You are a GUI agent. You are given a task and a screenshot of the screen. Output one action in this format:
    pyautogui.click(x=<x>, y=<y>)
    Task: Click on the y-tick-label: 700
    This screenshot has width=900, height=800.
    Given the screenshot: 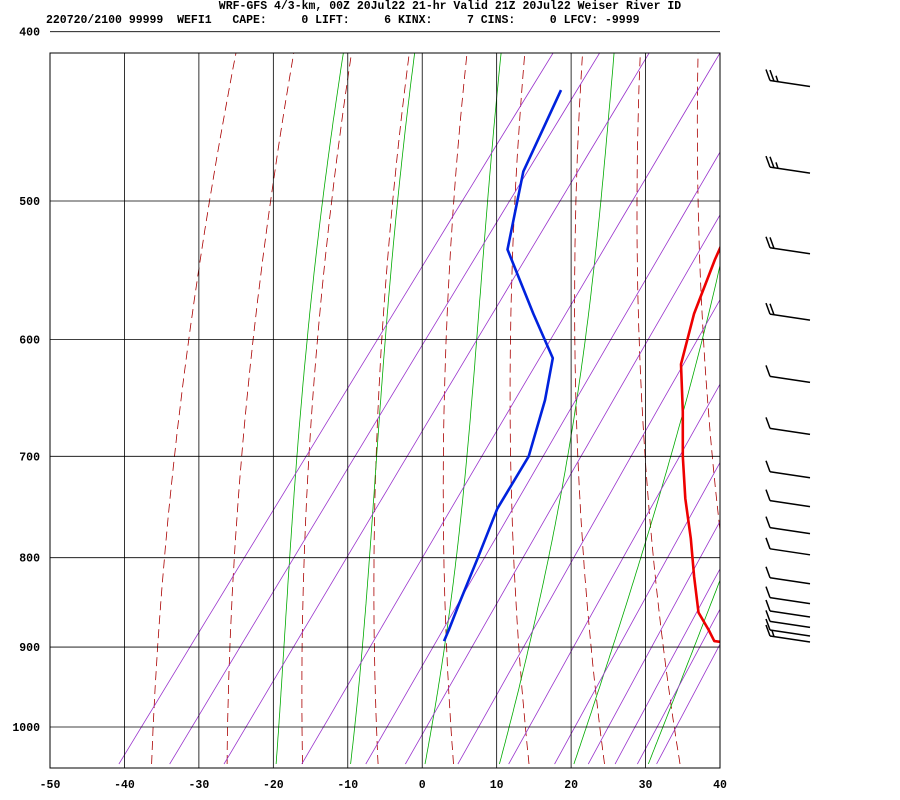 What is the action you would take?
    pyautogui.click(x=29, y=457)
    